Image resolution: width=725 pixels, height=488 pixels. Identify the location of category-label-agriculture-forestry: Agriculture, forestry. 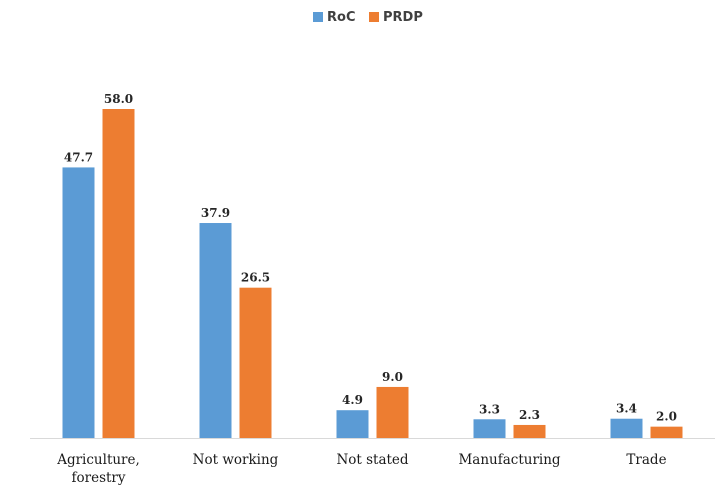
(98, 469).